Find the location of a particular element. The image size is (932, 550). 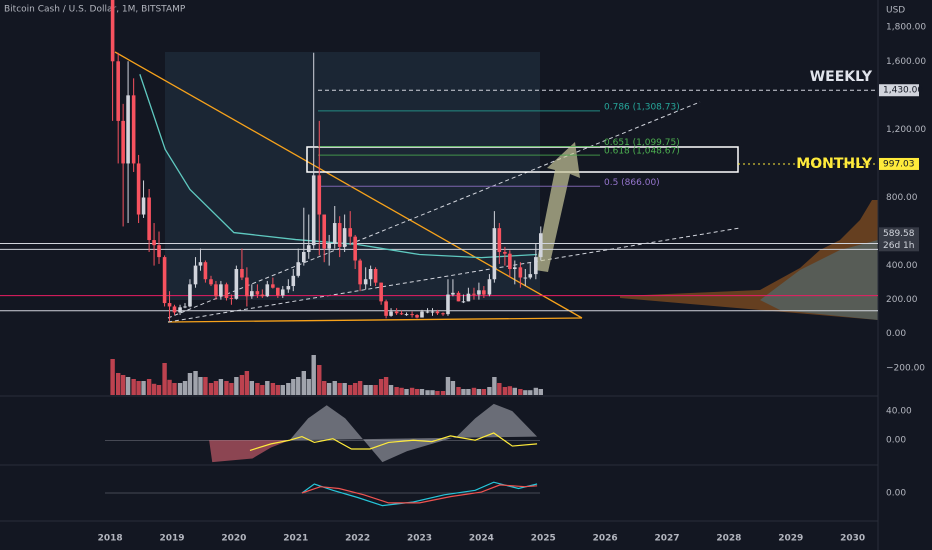

fib-label: 0.5 (866.00) is located at coordinates (632, 183).